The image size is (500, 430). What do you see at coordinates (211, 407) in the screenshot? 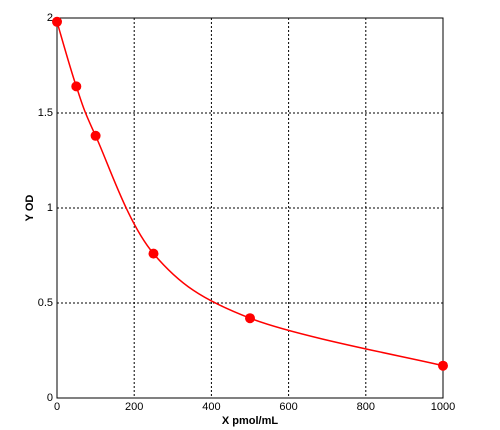
I see `x-tick-label: 400` at bounding box center [211, 407].